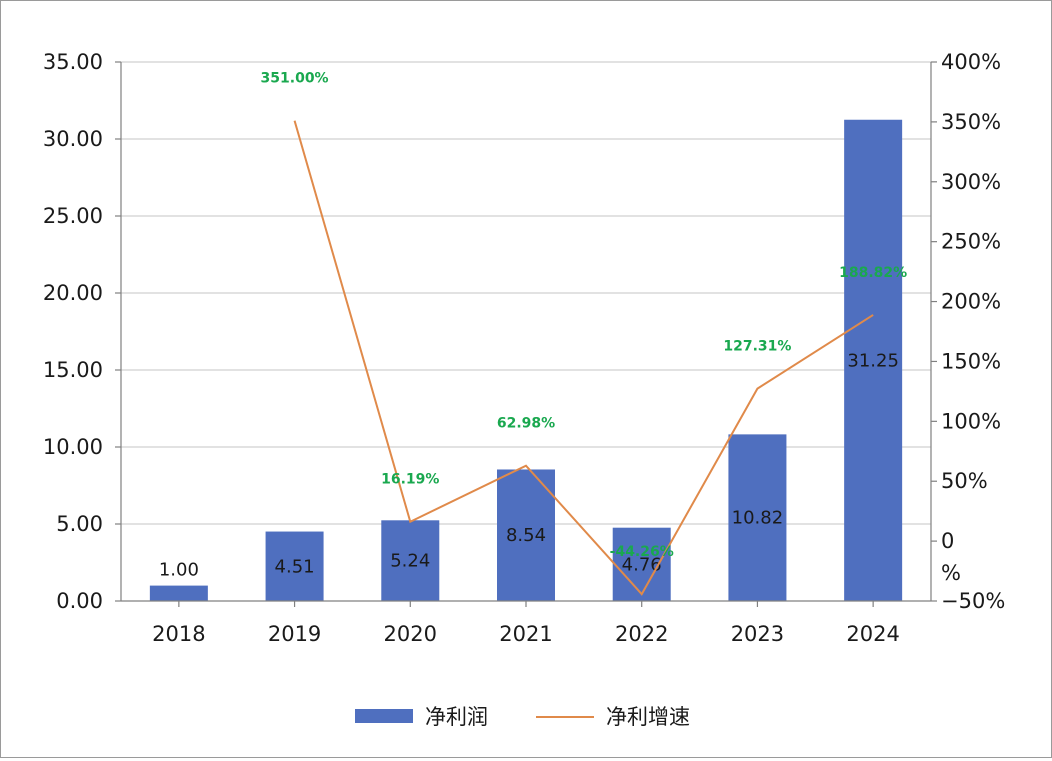 The height and width of the screenshot is (761, 1052). What do you see at coordinates (73, 139) in the screenshot?
I see `y-left-tick-label: 30.00` at bounding box center [73, 139].